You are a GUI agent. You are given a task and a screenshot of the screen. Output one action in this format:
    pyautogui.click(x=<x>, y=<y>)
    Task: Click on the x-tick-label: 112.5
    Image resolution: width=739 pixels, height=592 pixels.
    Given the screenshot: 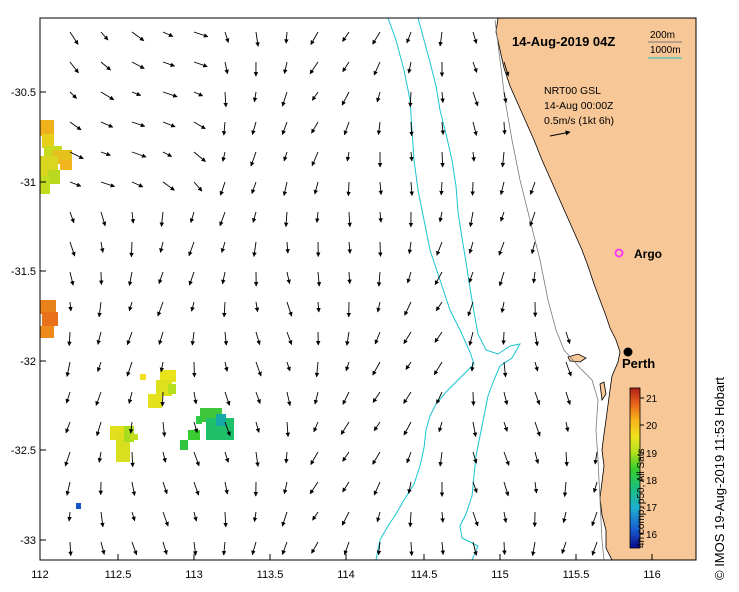 What is the action you would take?
    pyautogui.click(x=118, y=575)
    